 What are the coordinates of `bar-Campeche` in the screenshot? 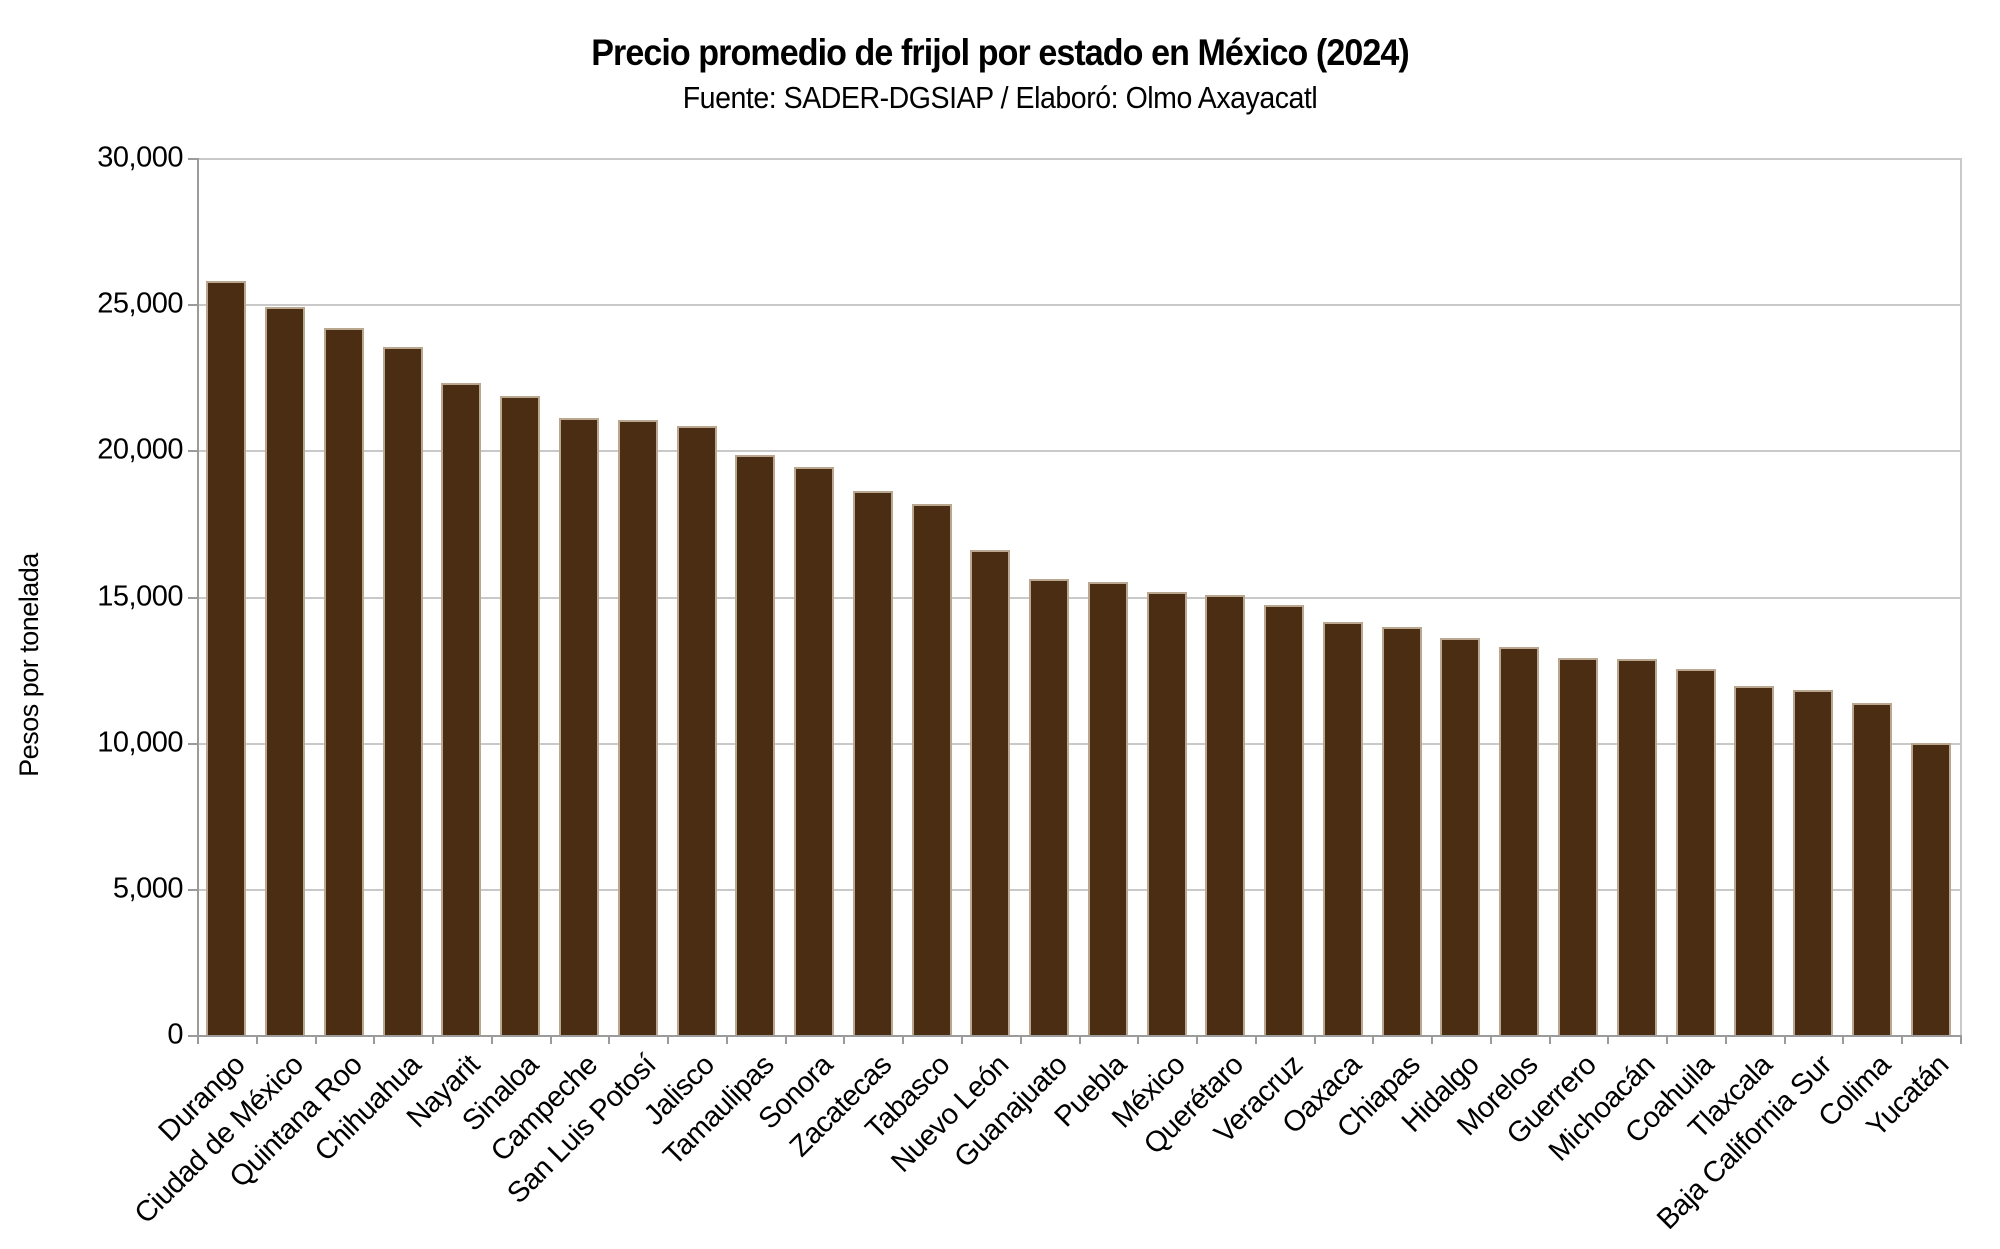 It's located at (578, 726).